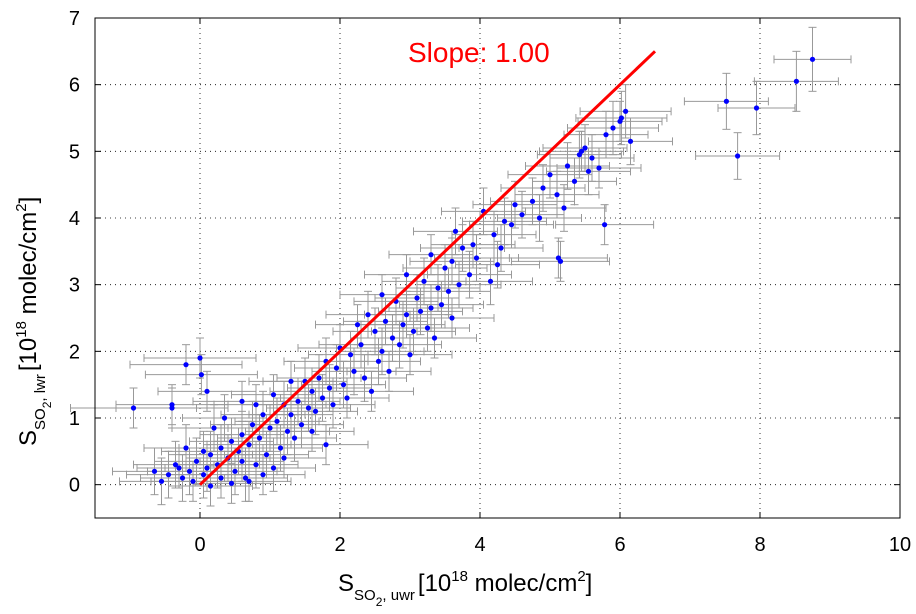 The height and width of the screenshot is (614, 916). I want to click on y-tick-label: 5, so click(74, 152).